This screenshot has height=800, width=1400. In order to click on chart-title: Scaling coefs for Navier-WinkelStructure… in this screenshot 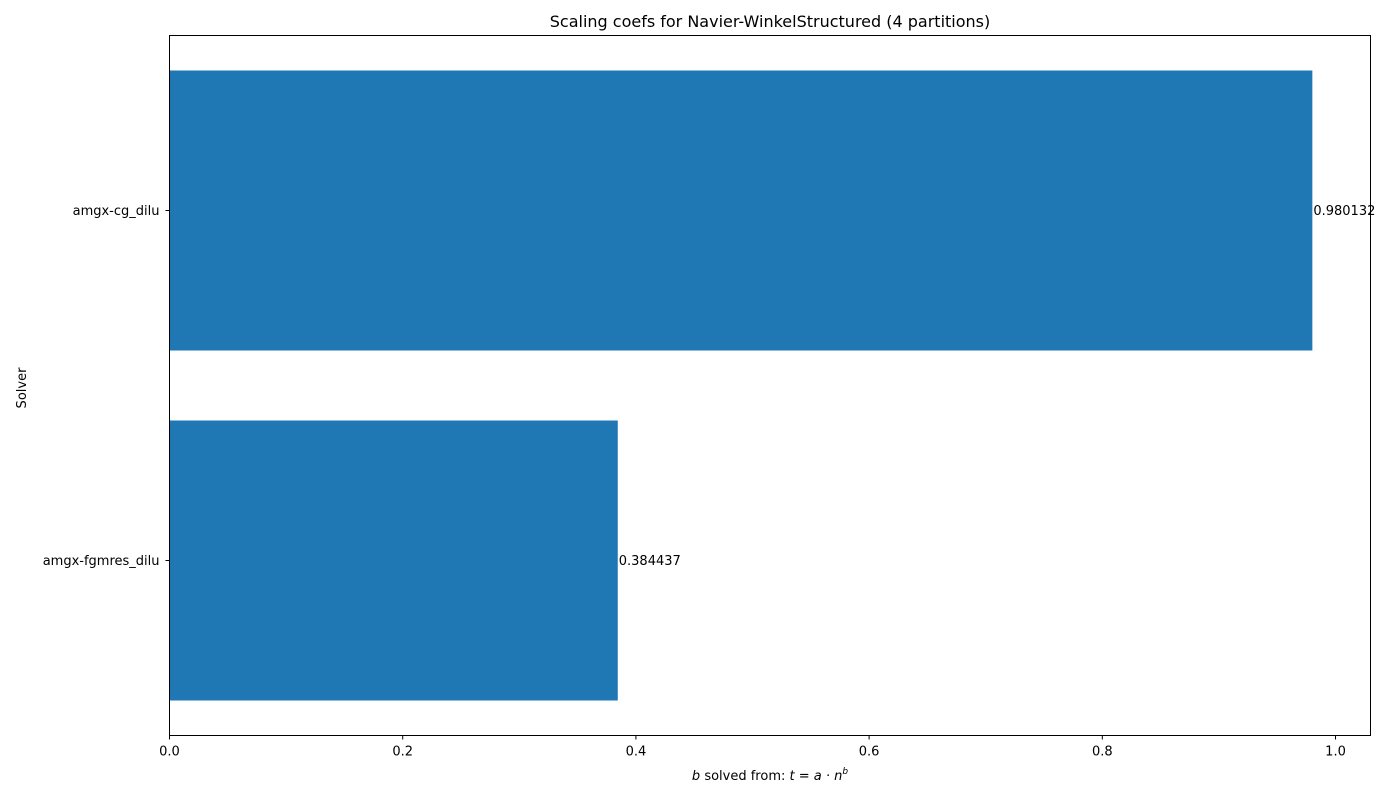, I will do `click(770, 21)`.